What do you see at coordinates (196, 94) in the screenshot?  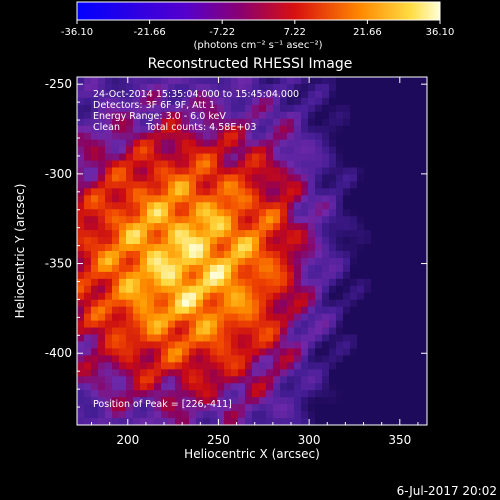 I see `annotation-time-range: 24-Oct-2014 15:35:04.000 to 15:45:04.000` at bounding box center [196, 94].